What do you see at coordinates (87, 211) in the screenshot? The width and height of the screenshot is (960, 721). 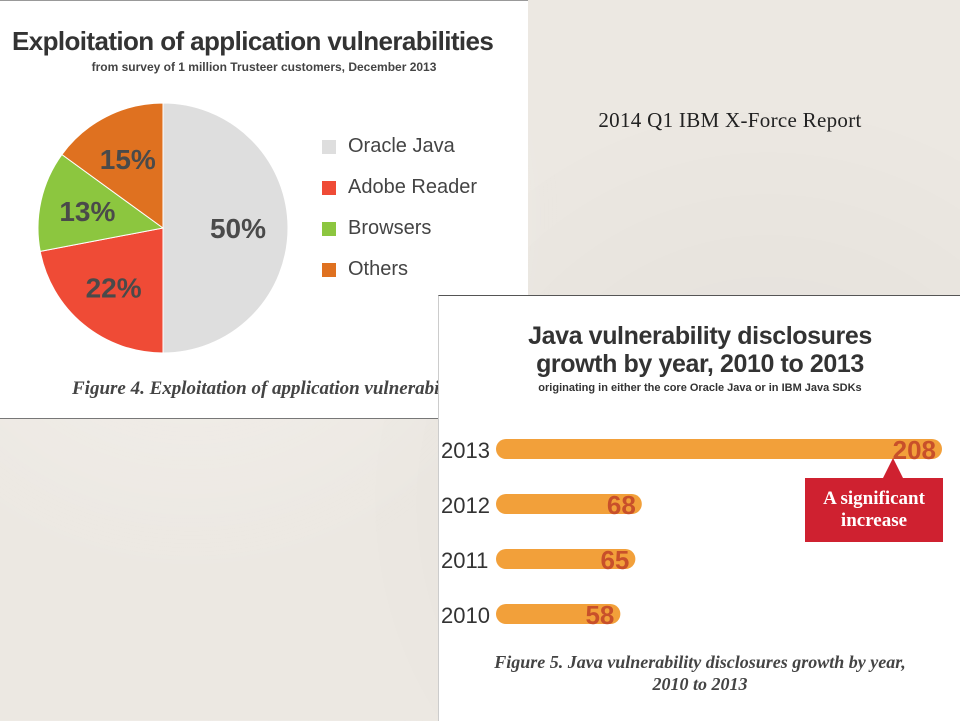 I see `pie-label-browsers: 13%` at bounding box center [87, 211].